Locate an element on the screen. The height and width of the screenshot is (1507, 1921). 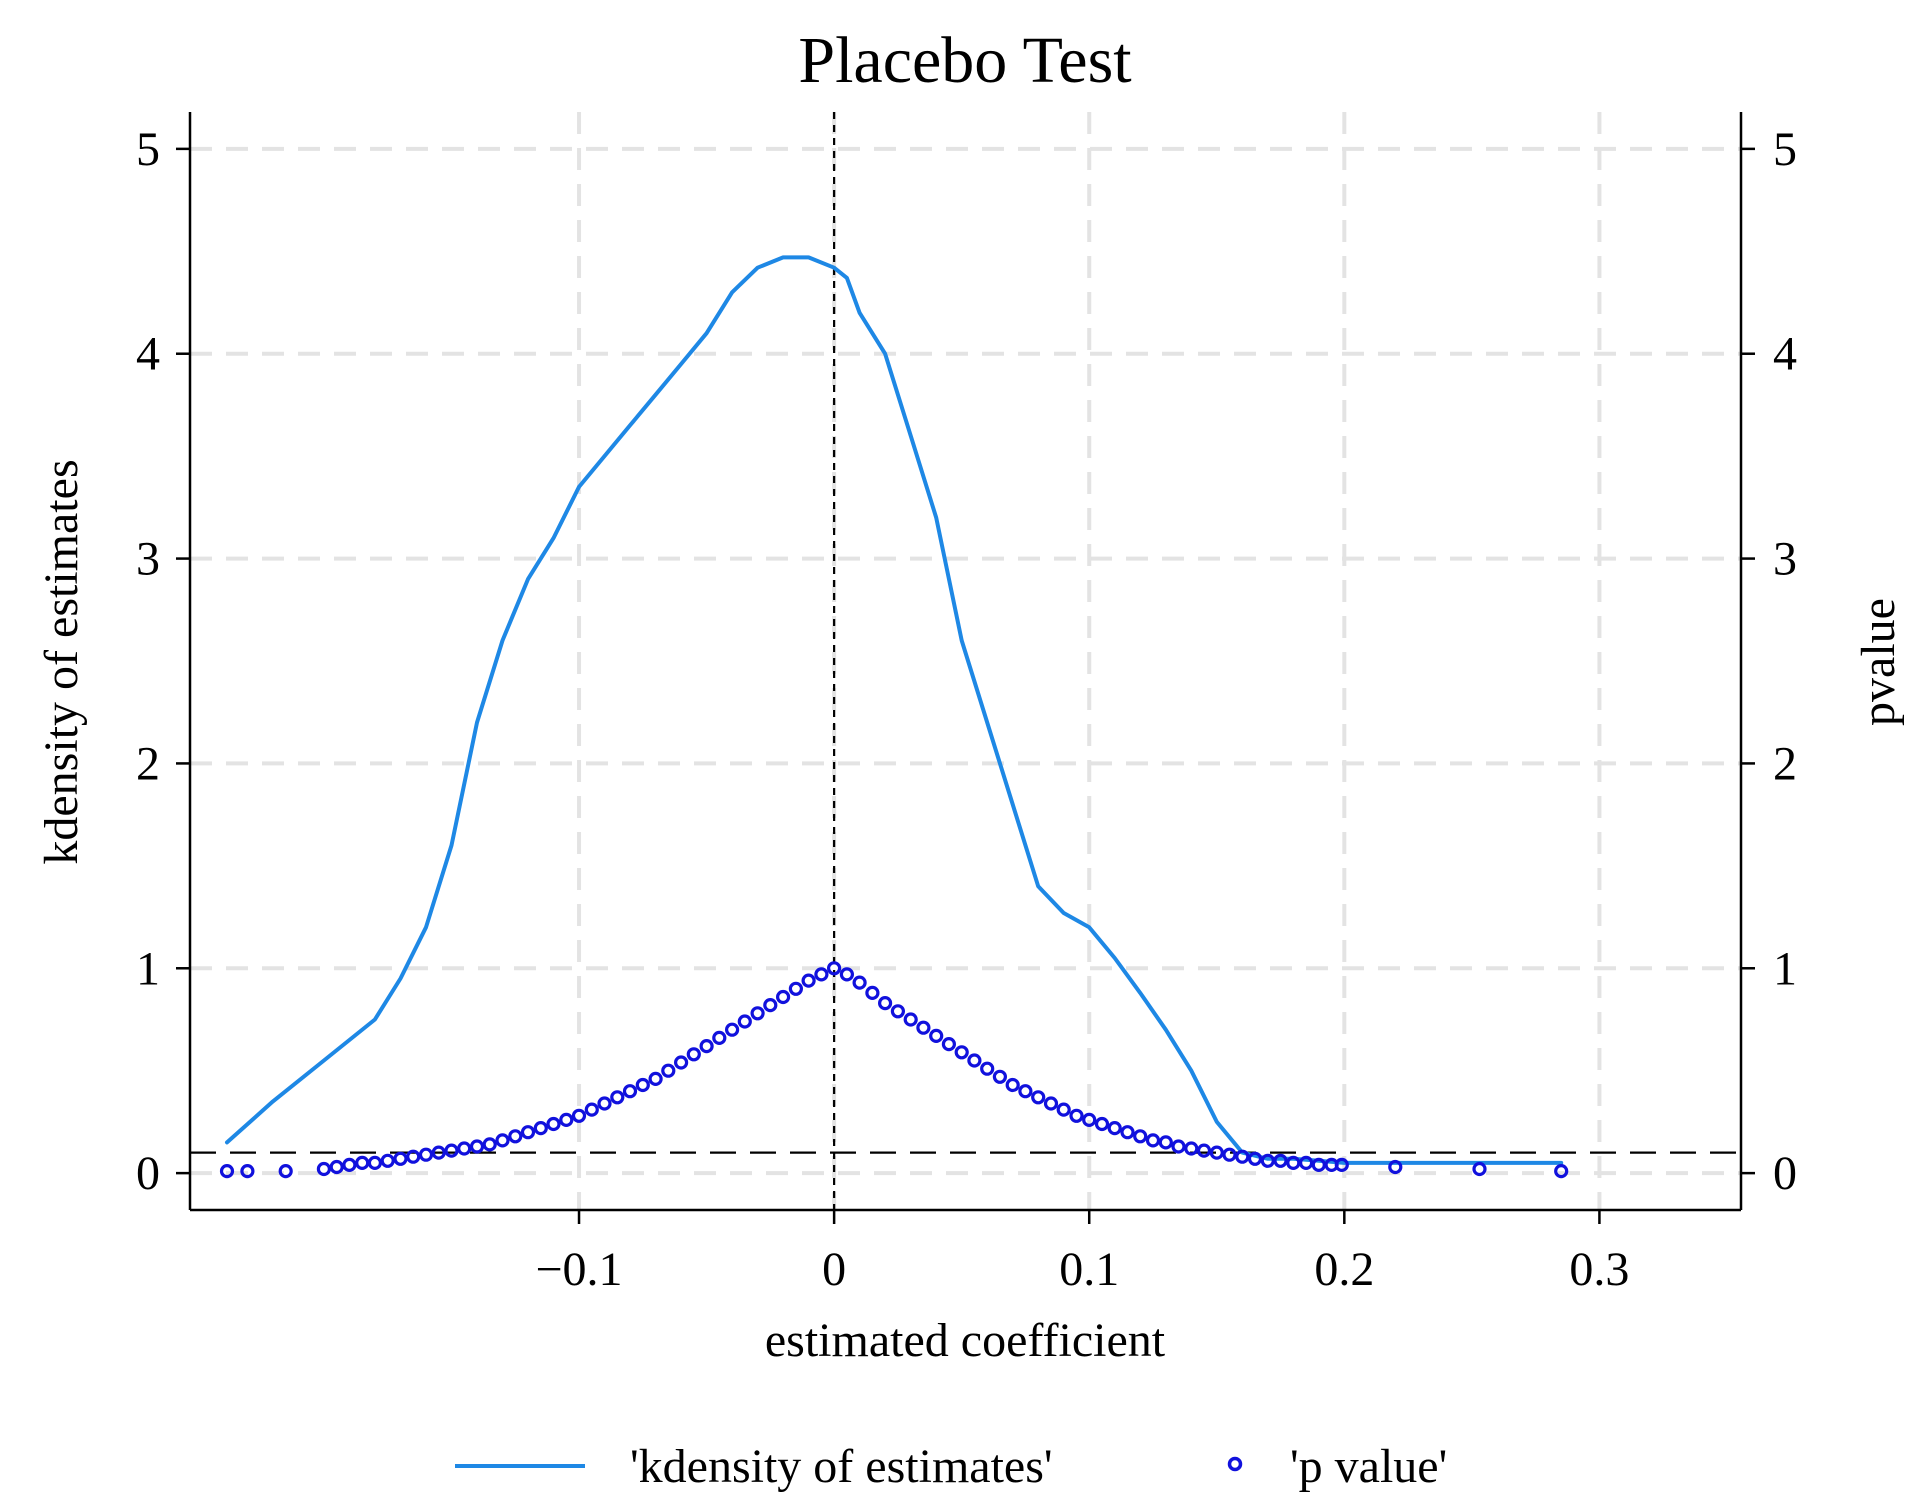
y-tick-label-left: 5 is located at coordinates (148, 149).